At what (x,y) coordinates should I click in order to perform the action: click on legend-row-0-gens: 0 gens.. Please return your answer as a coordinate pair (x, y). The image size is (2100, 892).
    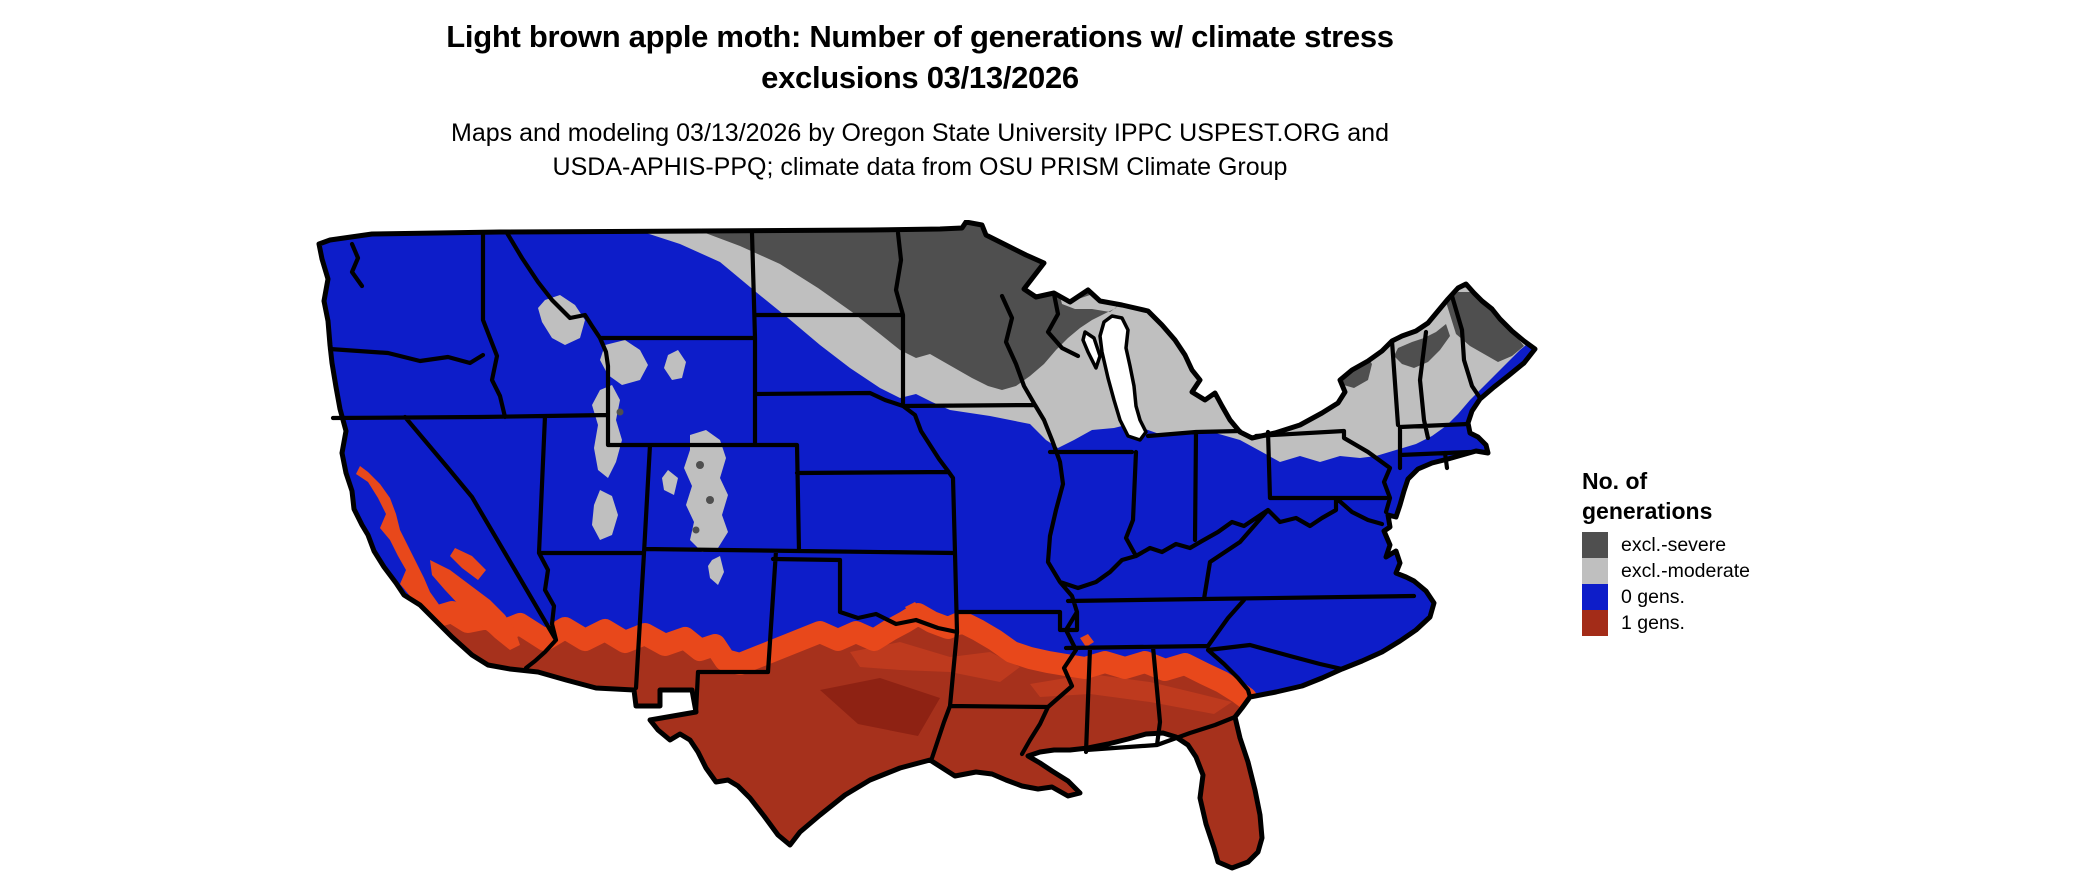
    Looking at the image, I should click on (1732, 597).